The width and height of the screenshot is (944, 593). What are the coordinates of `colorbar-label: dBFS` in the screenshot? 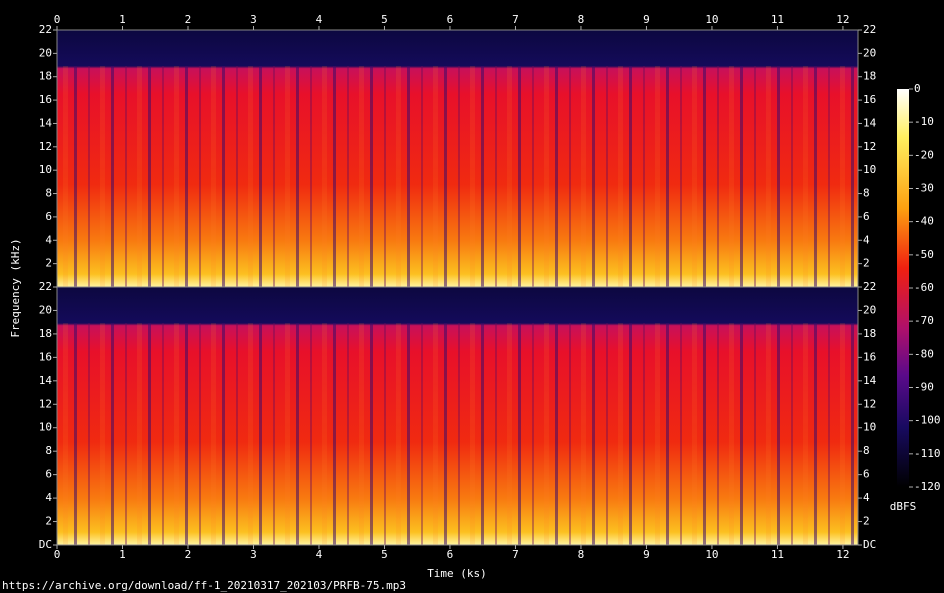 It's located at (903, 506).